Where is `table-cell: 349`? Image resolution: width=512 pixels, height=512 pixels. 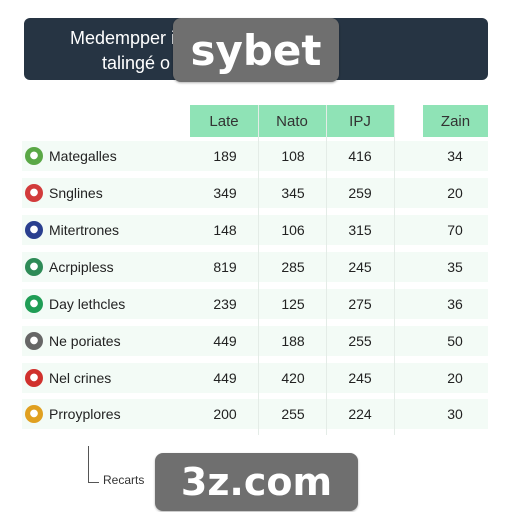
table-cell: 349 is located at coordinates (225, 193).